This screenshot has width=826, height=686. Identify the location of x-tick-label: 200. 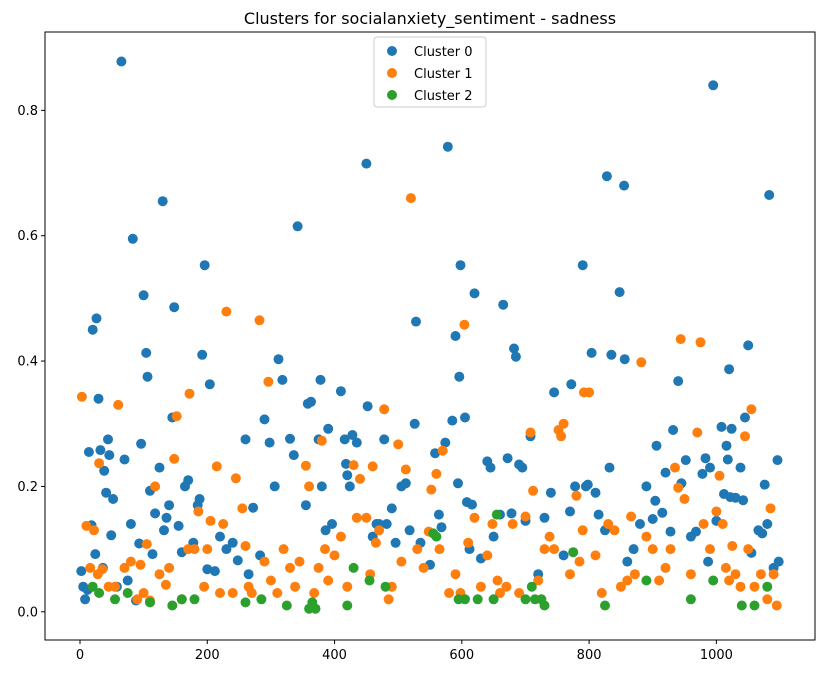
(207, 655).